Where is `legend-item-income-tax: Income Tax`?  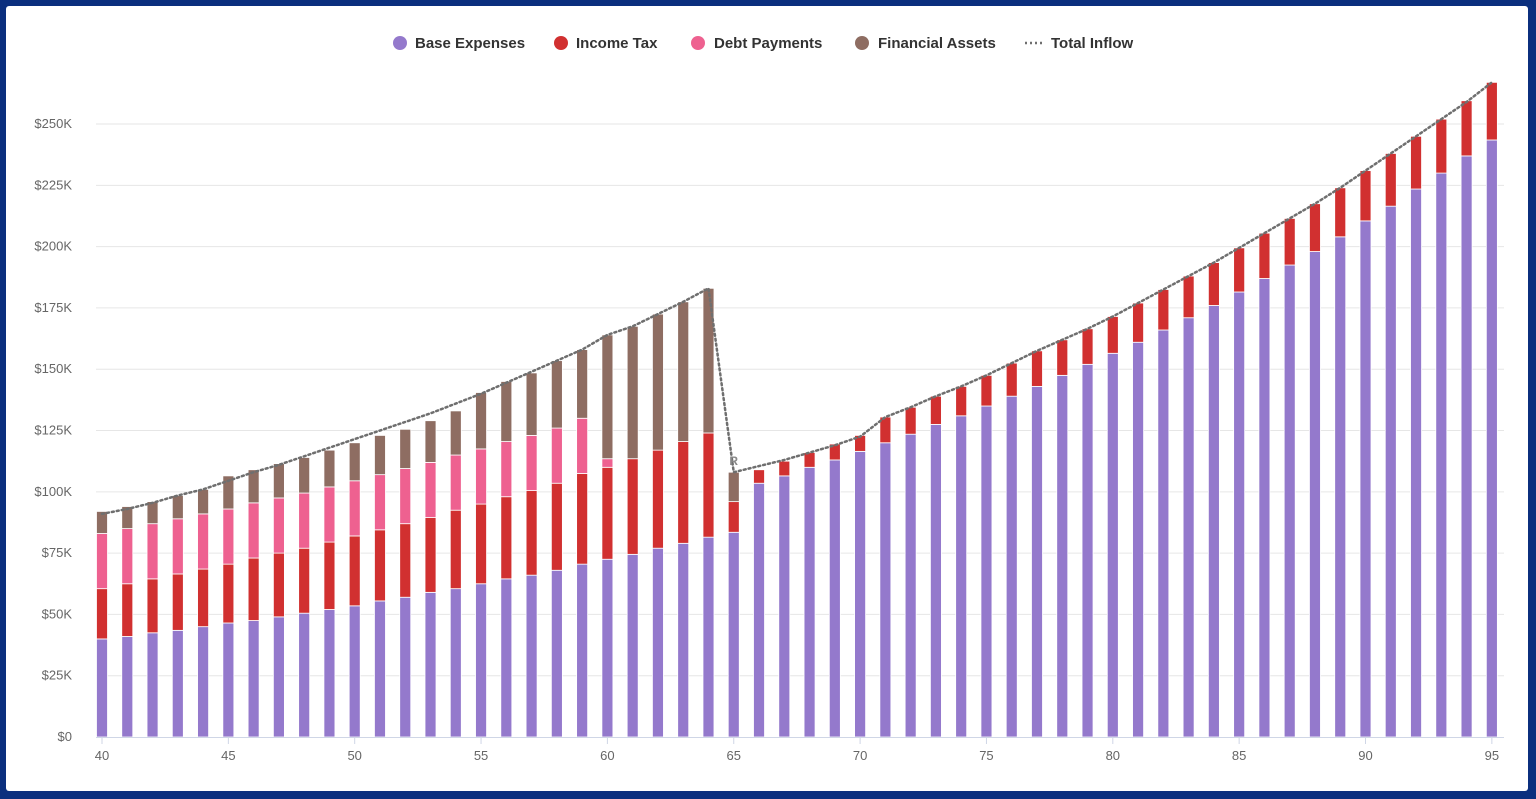 legend-item-income-tax: Income Tax is located at coordinates (606, 43).